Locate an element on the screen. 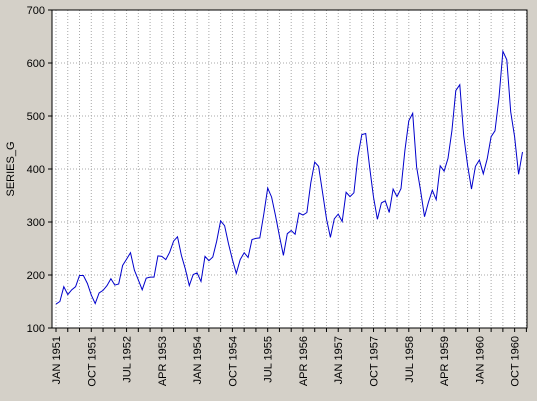 The height and width of the screenshot is (401, 537). x-tick-label: APR 1956 is located at coordinates (304, 361).